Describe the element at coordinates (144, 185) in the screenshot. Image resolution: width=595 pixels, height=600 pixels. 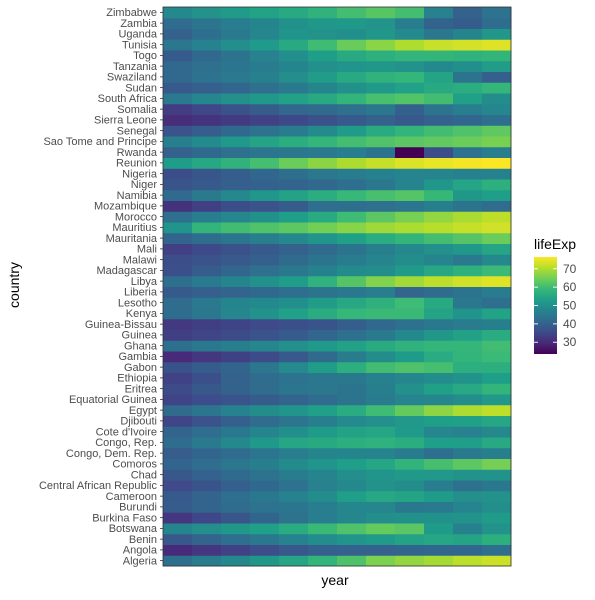
I see `y-tick-label: Niger` at that location.